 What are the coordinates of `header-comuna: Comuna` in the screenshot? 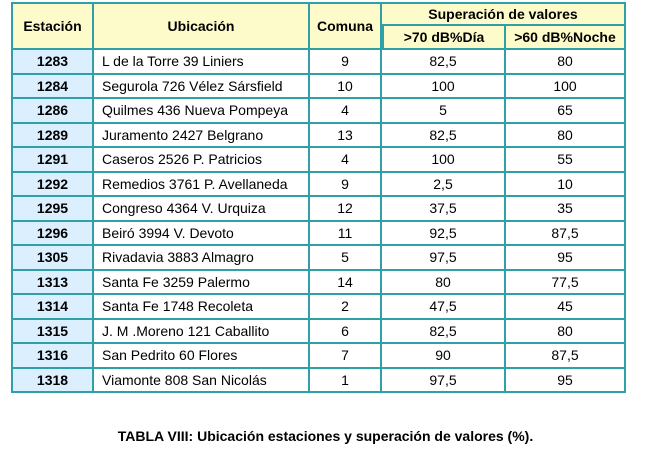 It's located at (346, 26).